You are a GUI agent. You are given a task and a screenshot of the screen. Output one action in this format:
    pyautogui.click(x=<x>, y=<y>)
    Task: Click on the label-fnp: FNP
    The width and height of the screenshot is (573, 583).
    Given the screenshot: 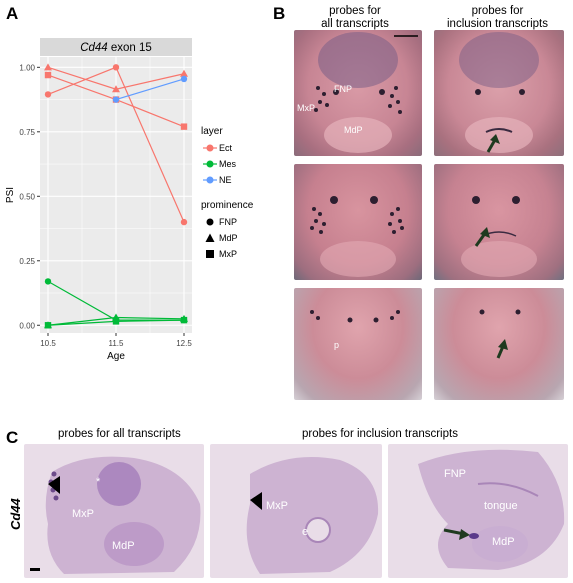 What is the action you would take?
    pyautogui.click(x=343, y=89)
    